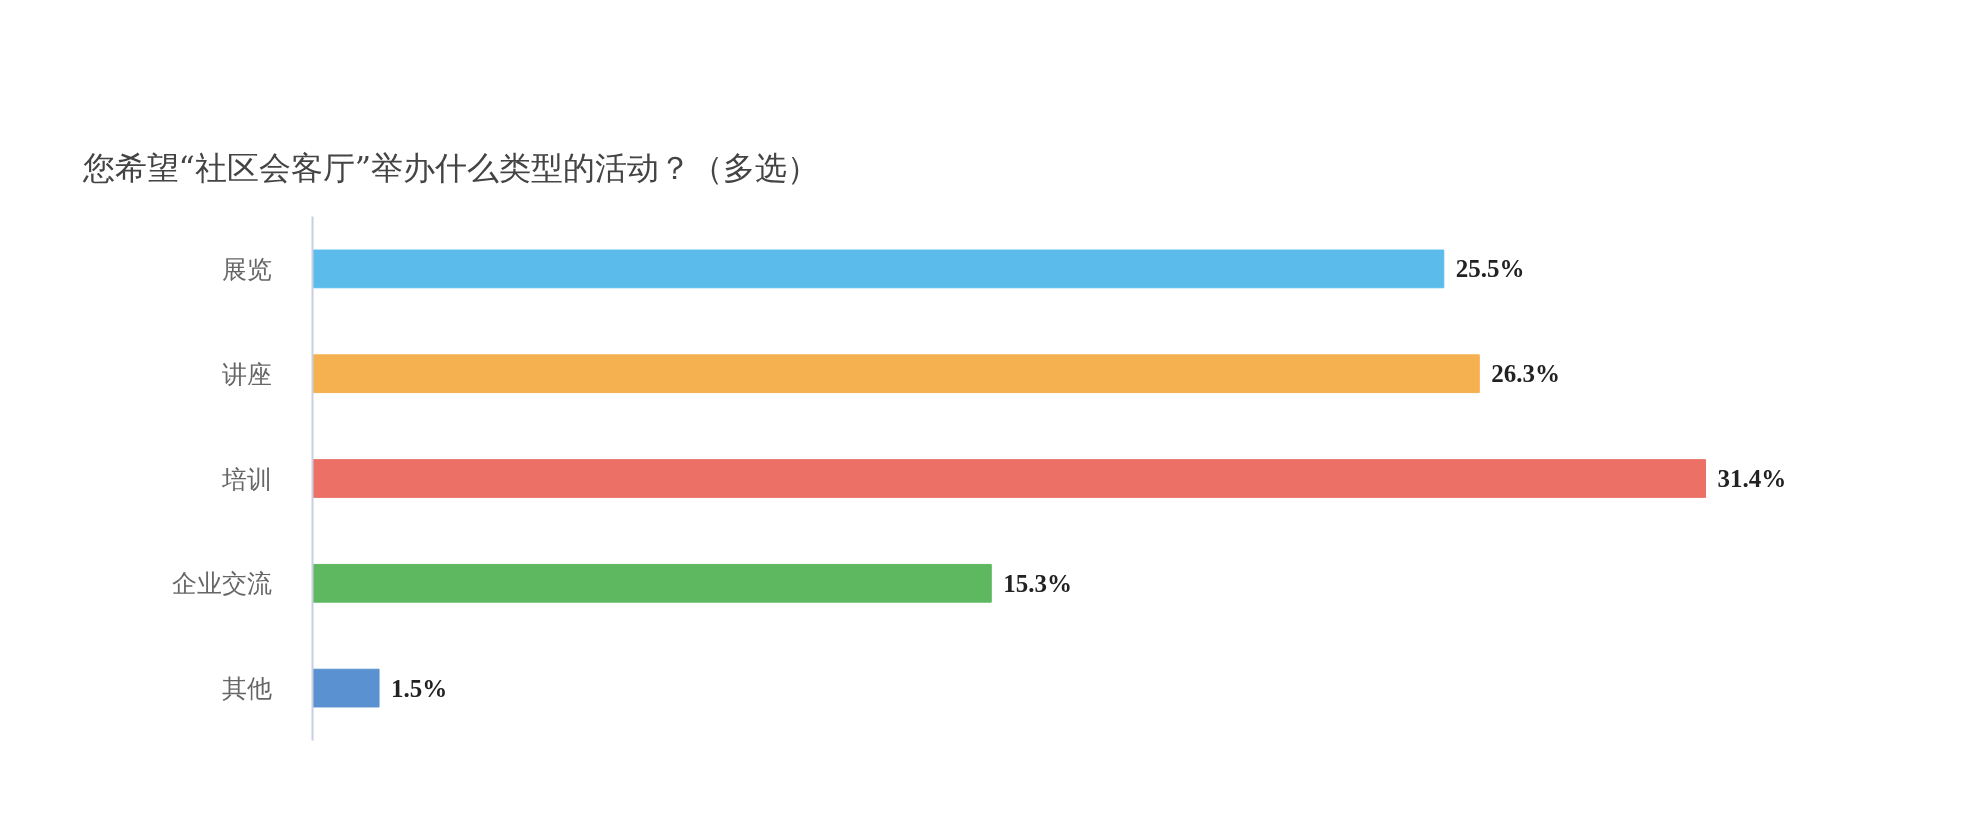 Image resolution: width=1972 pixels, height=833 pixels. I want to click on data-label: 26.3%, so click(1526, 374).